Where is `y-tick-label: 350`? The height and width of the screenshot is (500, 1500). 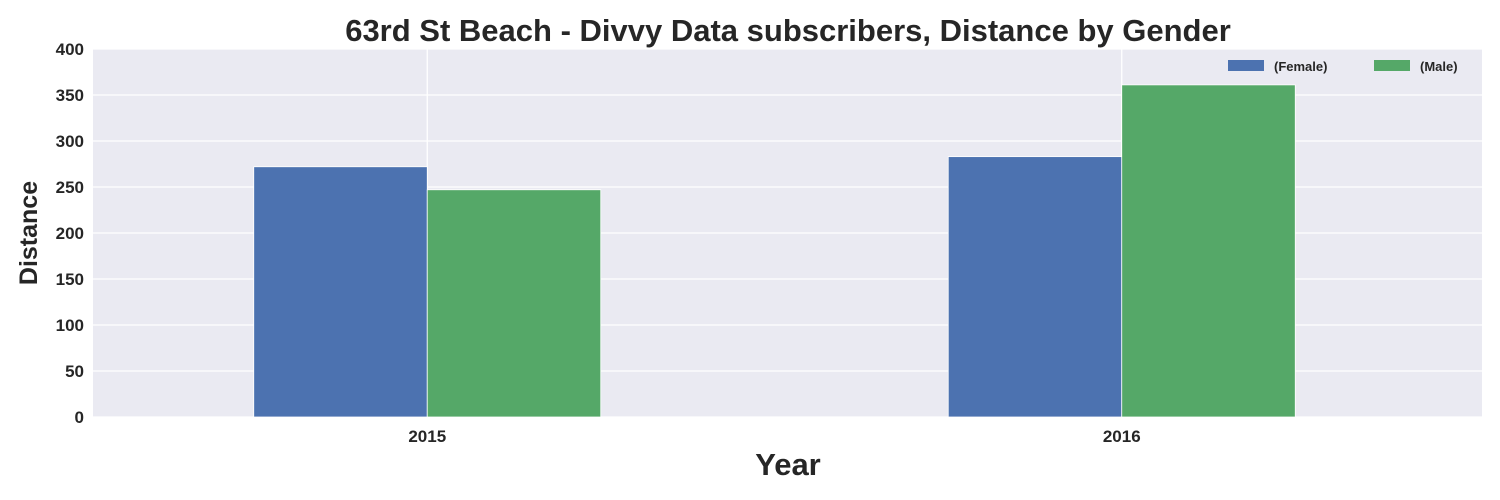 y-tick-label: 350 is located at coordinates (70, 95).